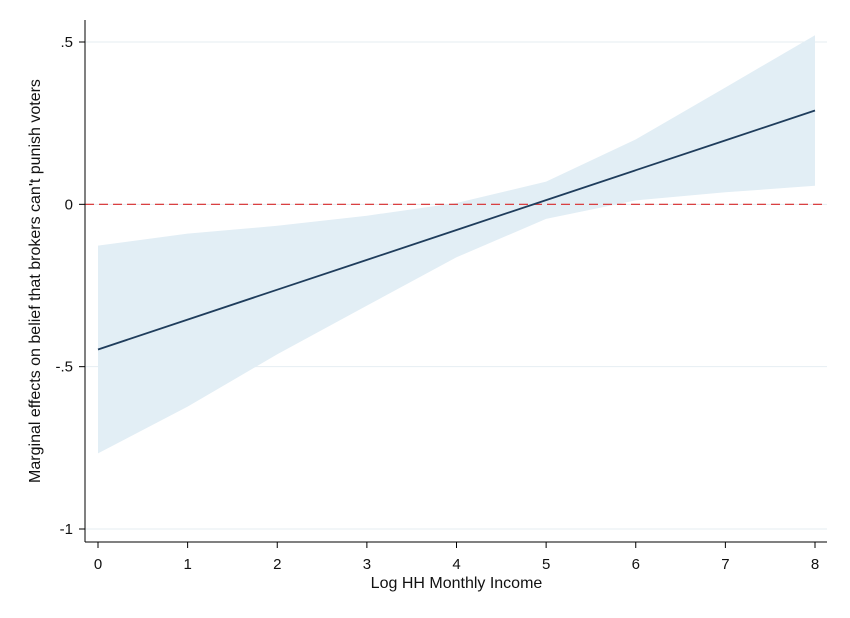 The width and height of the screenshot is (850, 618). I want to click on y-tick-label-1: -.5, so click(64, 367).